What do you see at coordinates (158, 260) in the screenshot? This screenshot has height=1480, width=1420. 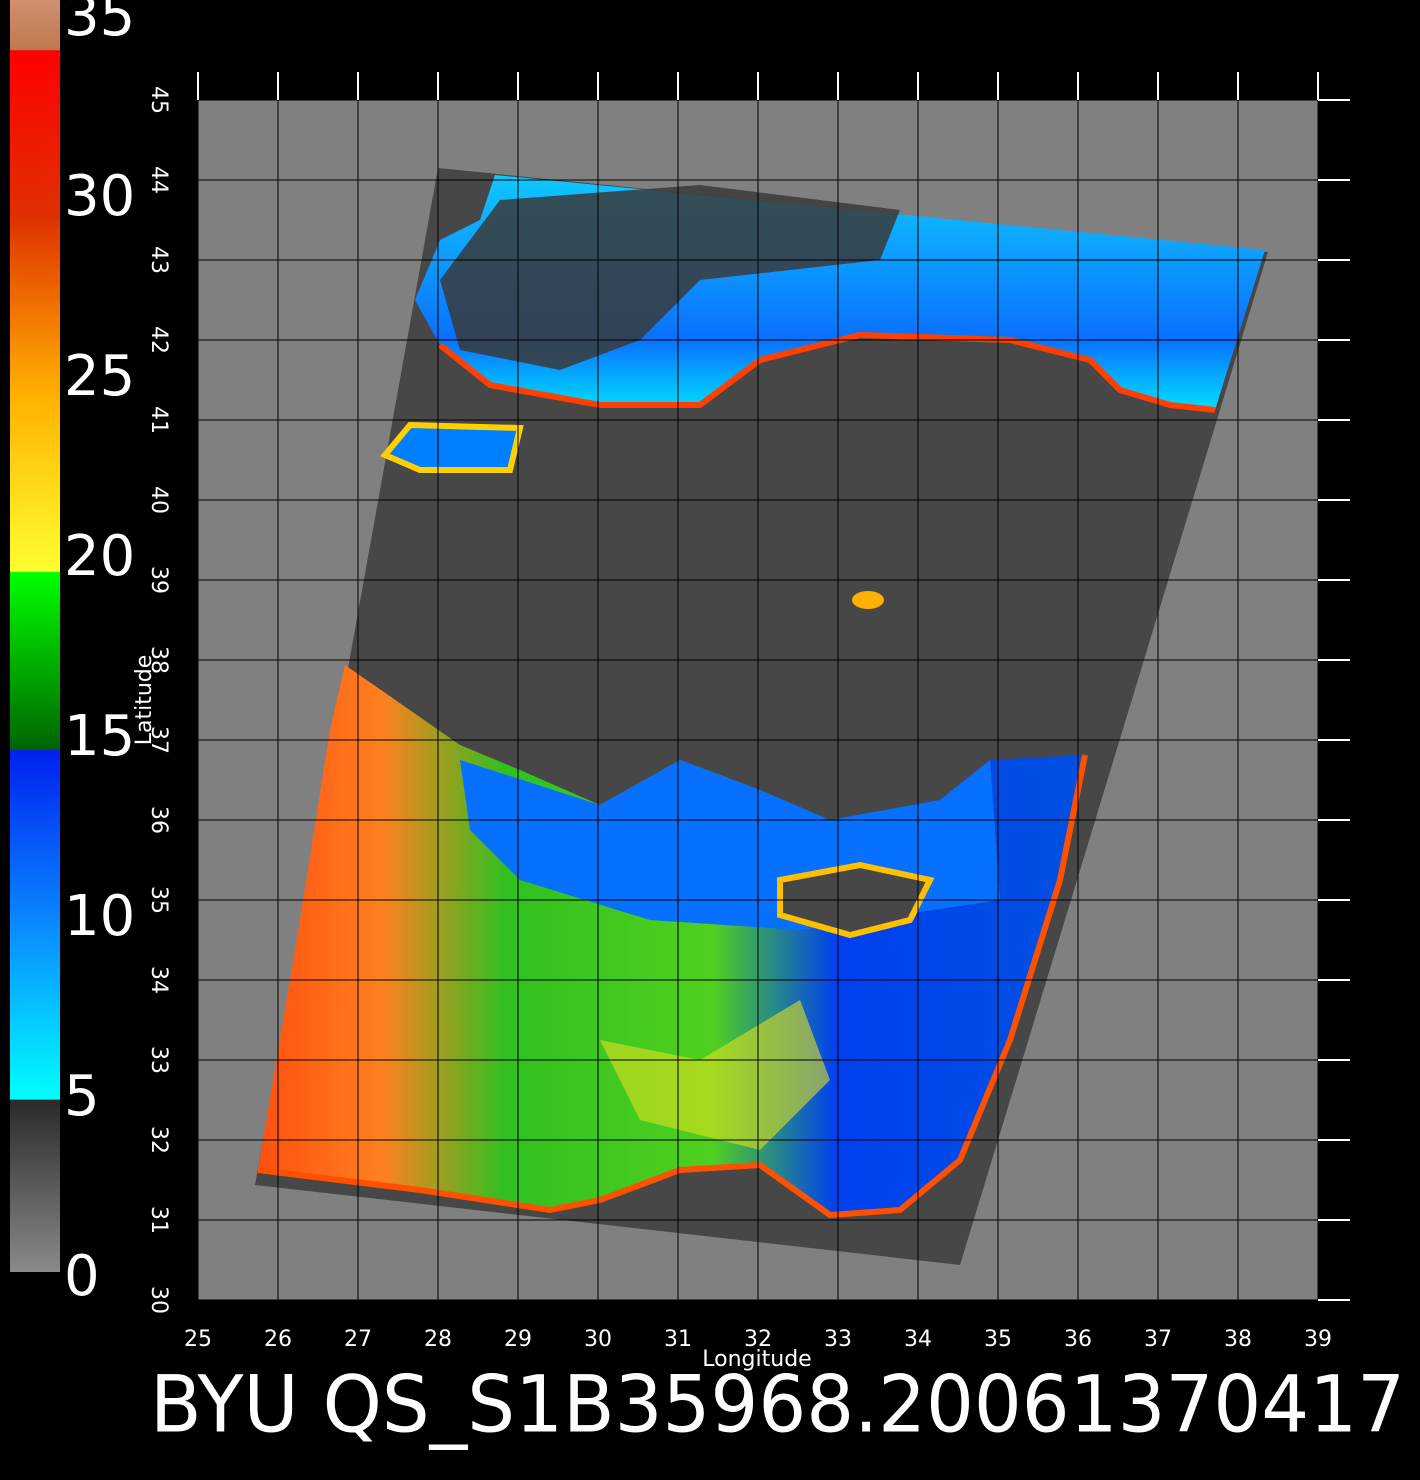 I see `y-tick-label: 43` at bounding box center [158, 260].